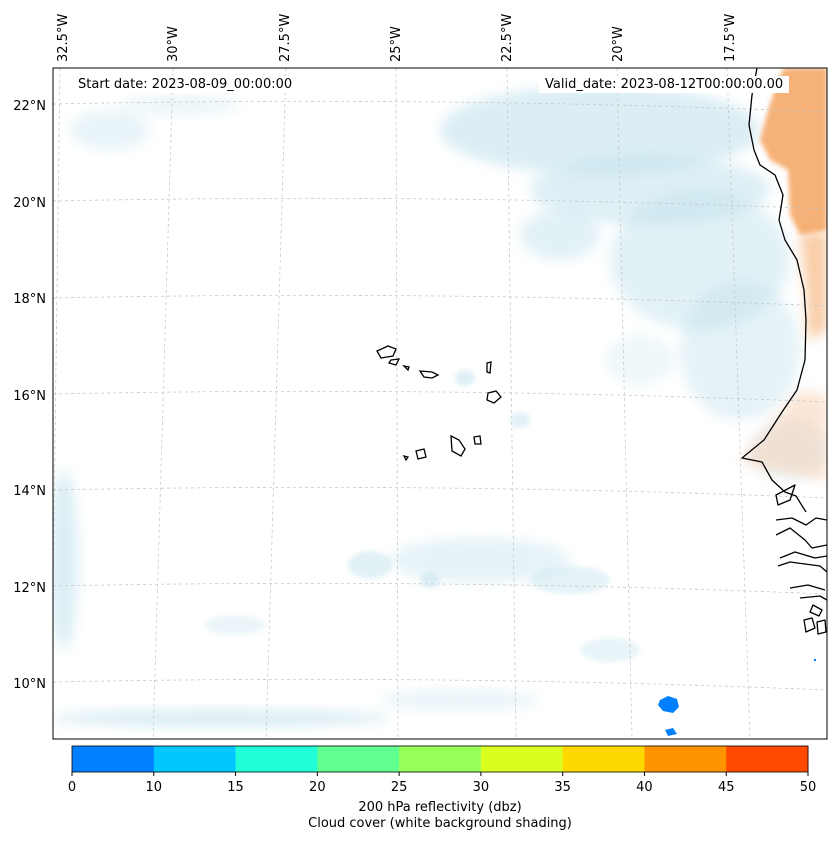 The image size is (837, 843). I want to click on lat-label: 14°N, so click(29, 491).